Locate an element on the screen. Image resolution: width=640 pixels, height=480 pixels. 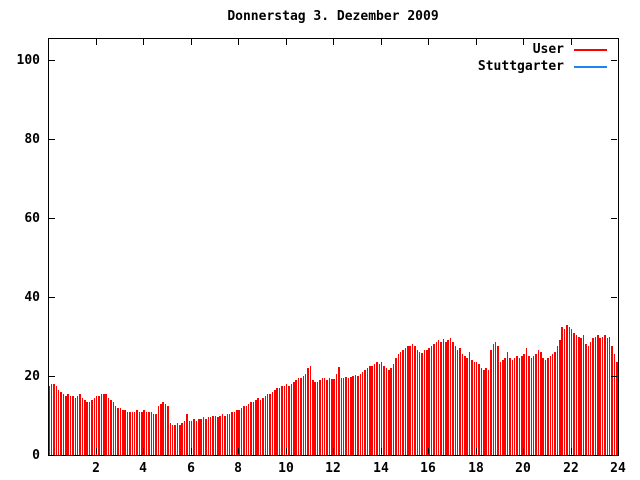
legend-label-user: User is located at coordinates (548, 49).